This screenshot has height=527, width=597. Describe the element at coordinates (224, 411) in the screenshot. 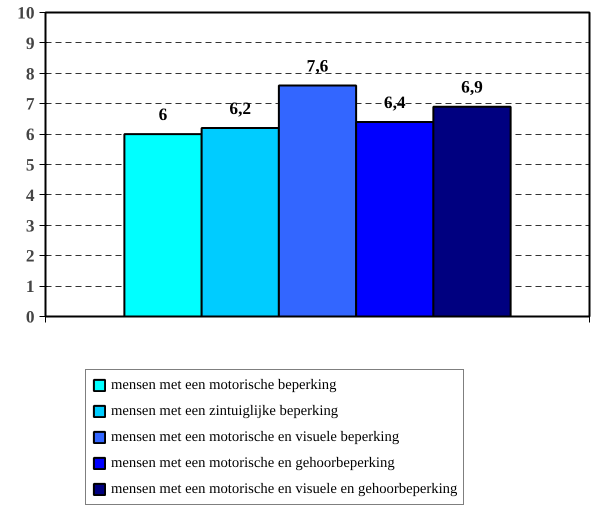

I see `legend-label: mensen met een zintuiglijke beperking` at that location.